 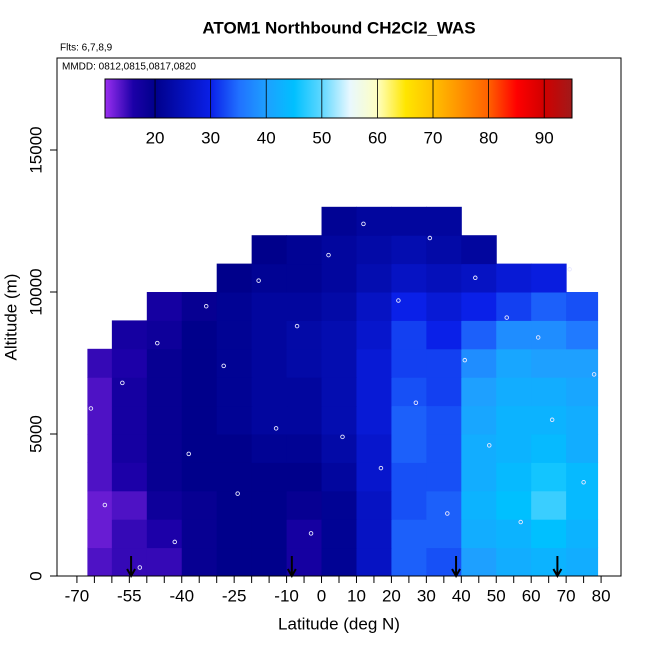 I want to click on y-tick-label: 0, so click(x=35, y=575).